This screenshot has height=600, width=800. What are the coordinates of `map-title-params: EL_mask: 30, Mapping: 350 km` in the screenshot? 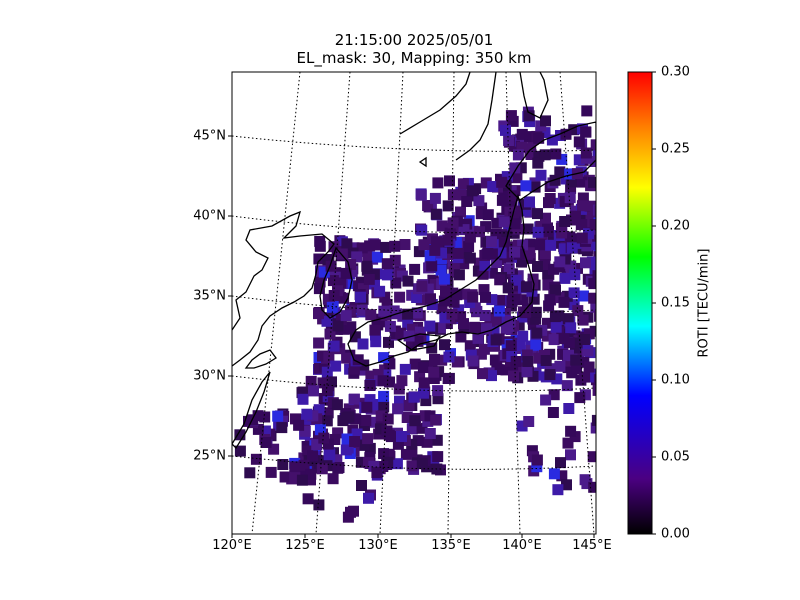 It's located at (414, 58).